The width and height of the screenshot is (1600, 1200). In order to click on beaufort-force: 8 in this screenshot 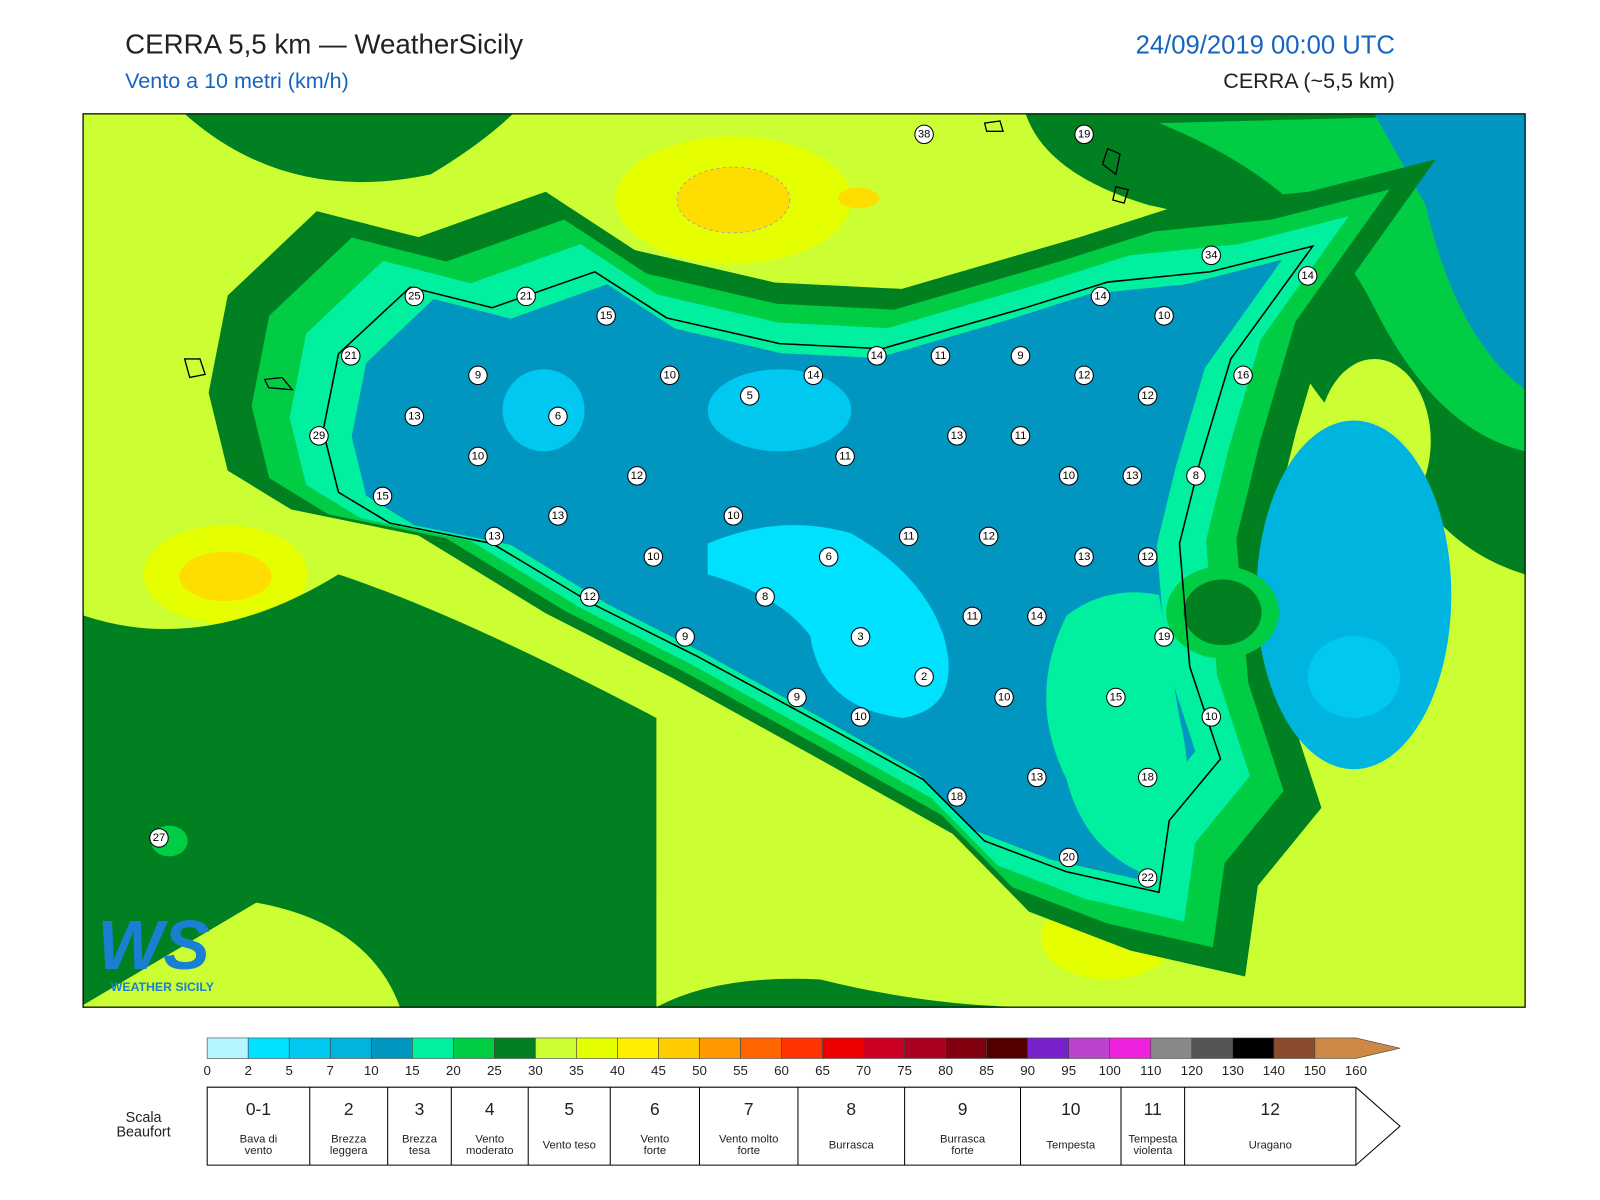, I will do `click(851, 1109)`.